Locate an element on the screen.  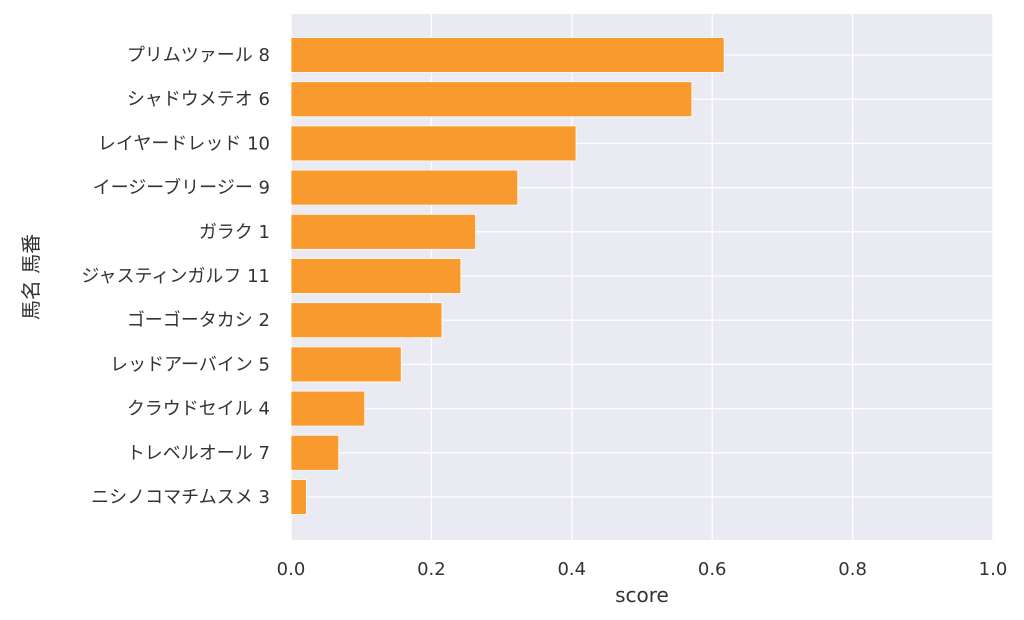
y-tick-label: レッドアーバイン 5 is located at coordinates (190, 364).